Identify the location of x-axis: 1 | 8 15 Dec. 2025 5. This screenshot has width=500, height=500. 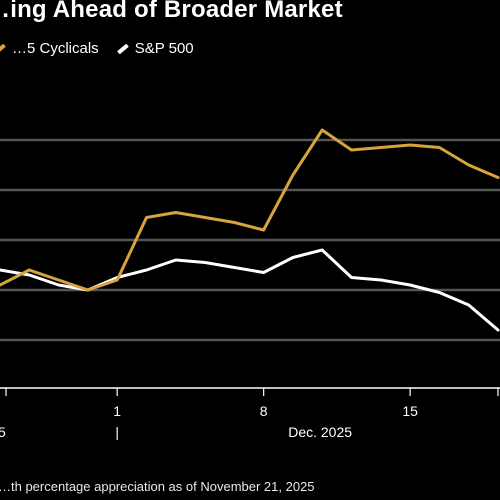
(250, 413).